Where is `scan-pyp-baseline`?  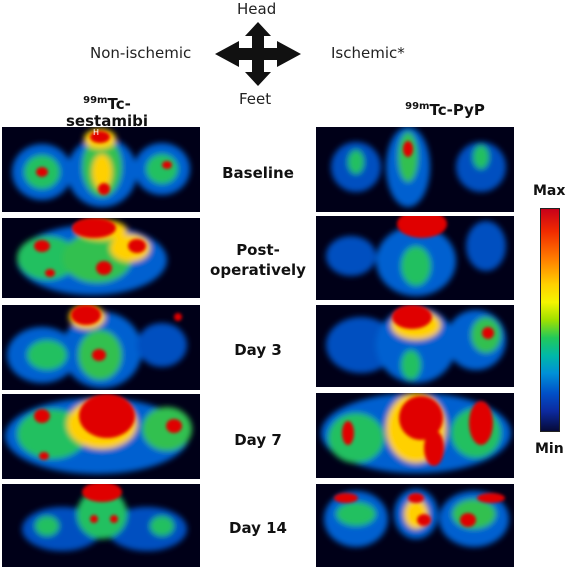
scan-pyp-baseline is located at coordinates (415, 169).